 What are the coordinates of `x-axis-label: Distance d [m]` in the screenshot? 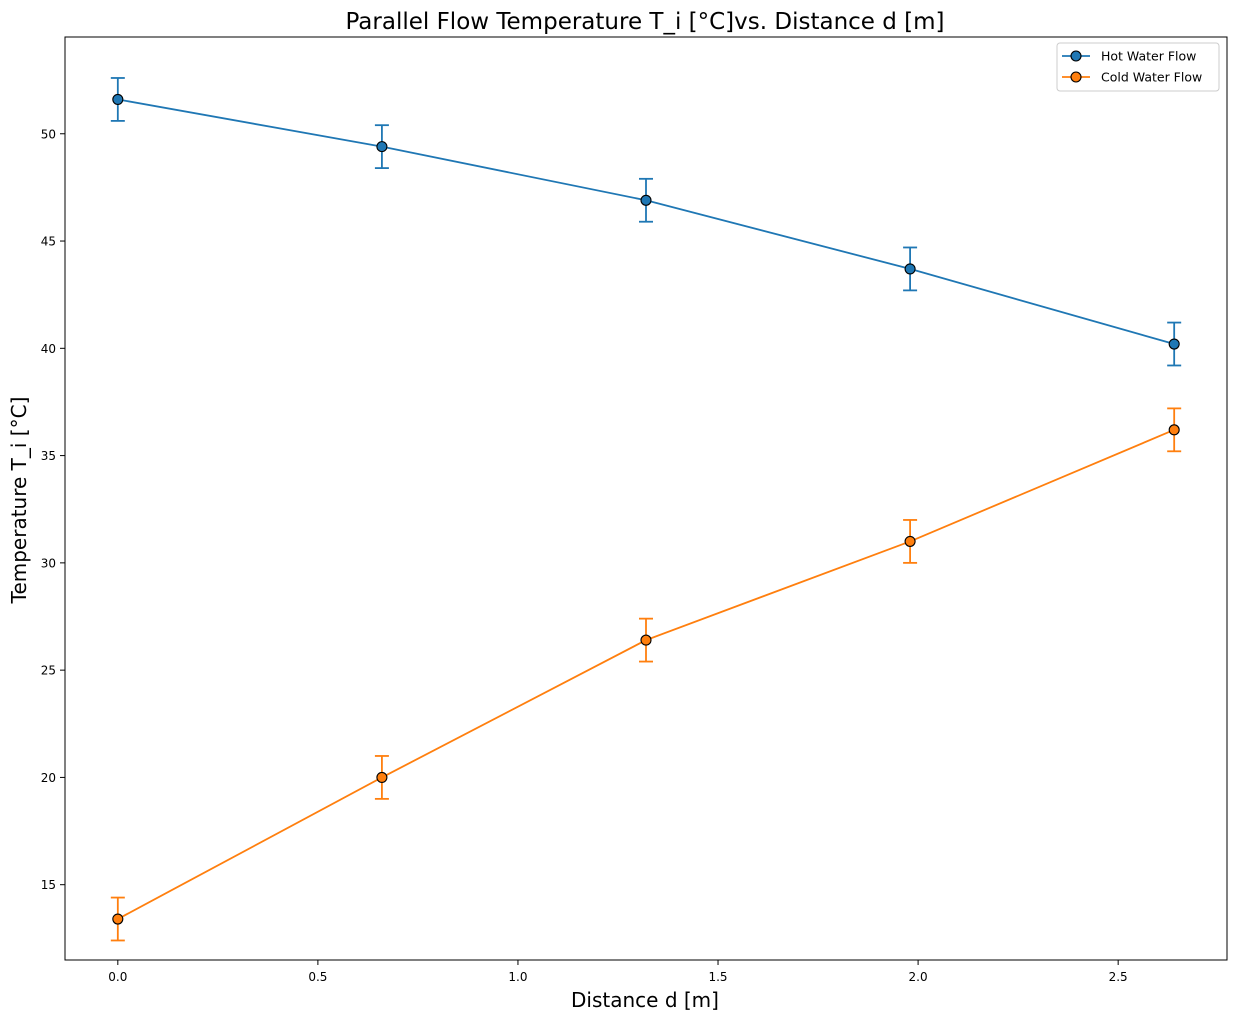 It's located at (645, 1000).